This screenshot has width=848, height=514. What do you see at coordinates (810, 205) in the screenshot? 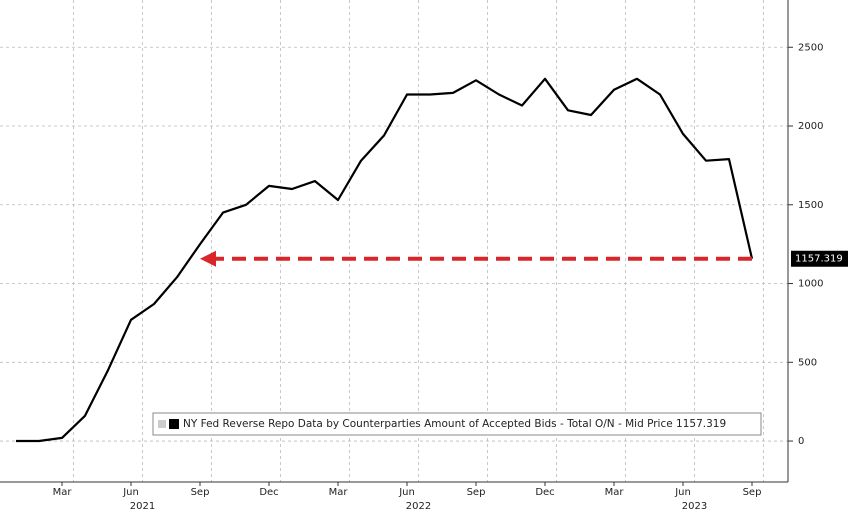
I see `y-tick-label: 1500` at bounding box center [810, 205].